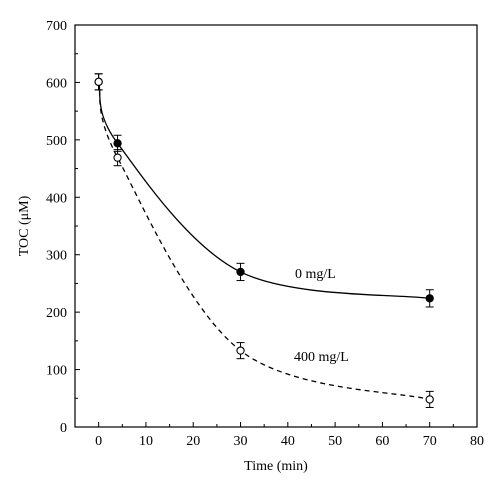 This screenshot has height=492, width=500. What do you see at coordinates (98, 441) in the screenshot?
I see `x-tick-label: 0` at bounding box center [98, 441].